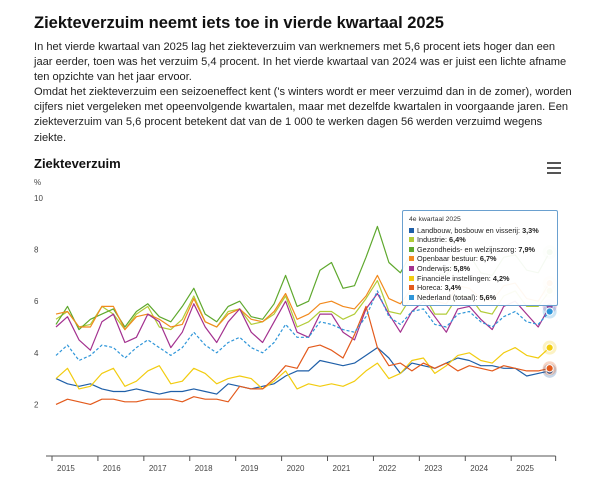  What do you see at coordinates (530, 230) in the screenshot?
I see `tooltip-row-value: 3,3%` at bounding box center [530, 230].